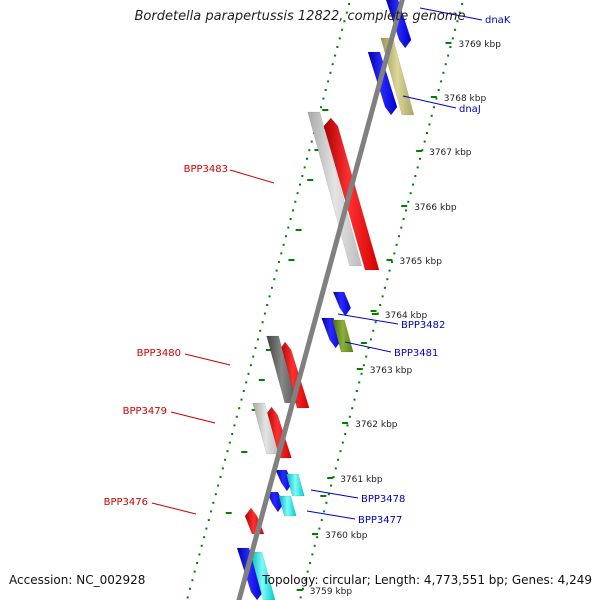  What do you see at coordinates (262, 575) in the screenshot?
I see `lower-cyan-feature` at bounding box center [262, 575].